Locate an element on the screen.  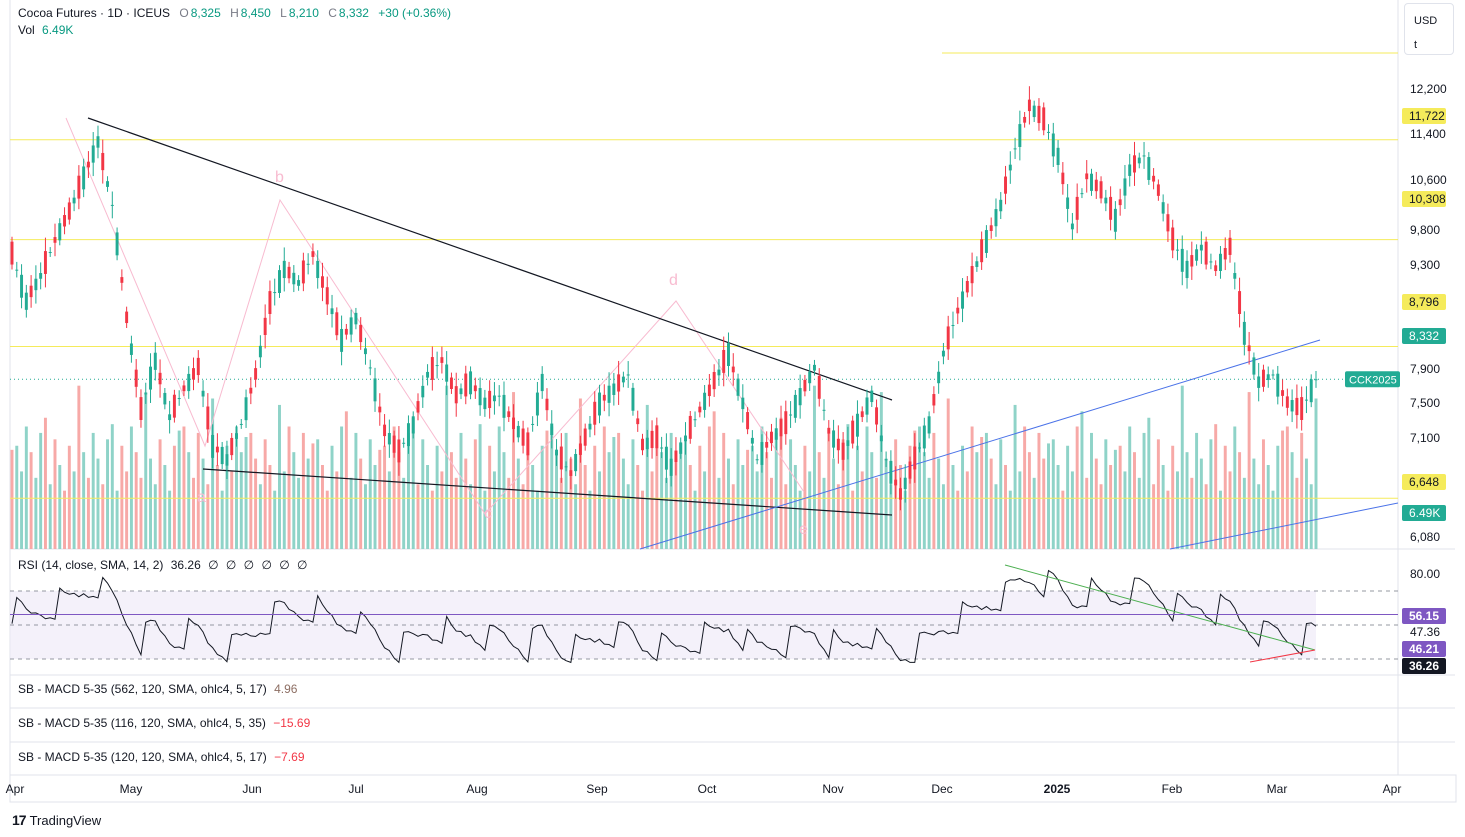
time-tick: Nov is located at coordinates (832, 789).